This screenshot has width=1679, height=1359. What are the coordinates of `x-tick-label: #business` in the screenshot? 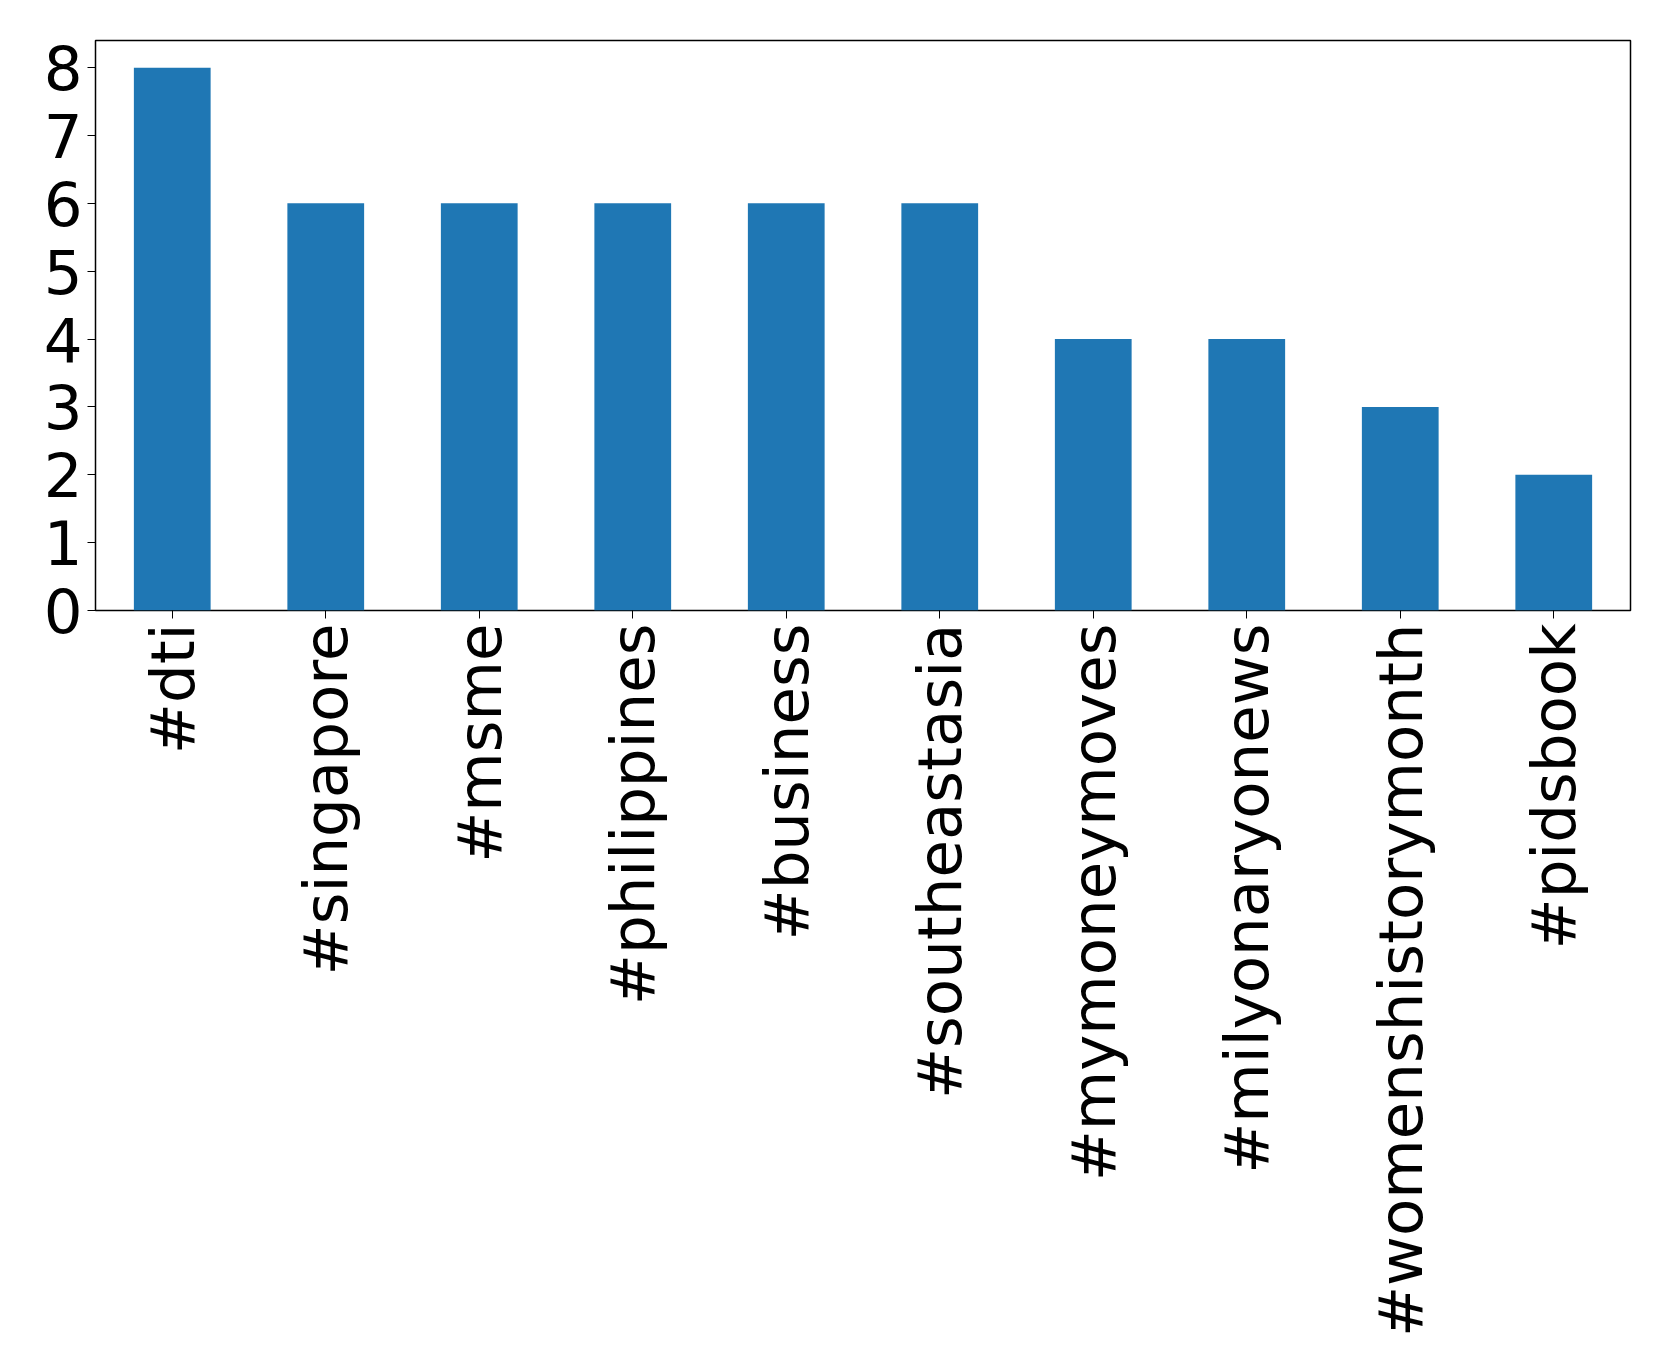 It's located at (786, 782).